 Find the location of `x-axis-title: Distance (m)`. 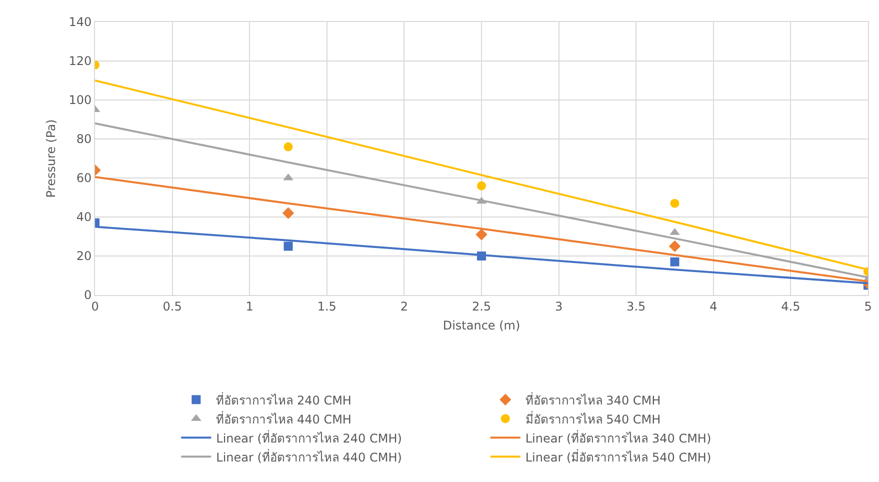

x-axis-title: Distance (m) is located at coordinates (481, 325).